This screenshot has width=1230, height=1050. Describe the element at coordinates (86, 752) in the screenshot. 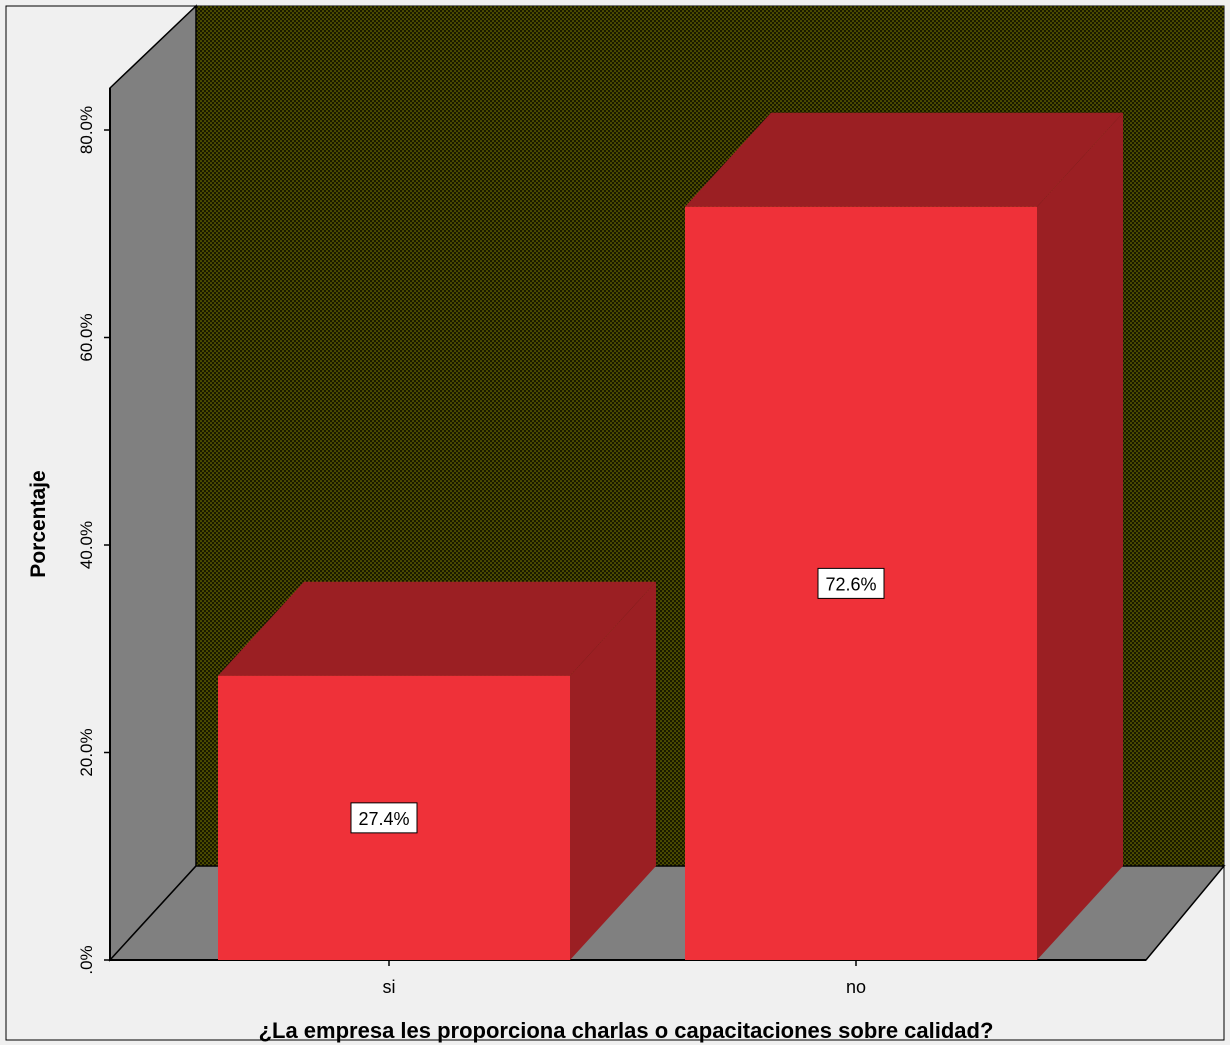

I see `y-tick-label: 20.0%` at that location.